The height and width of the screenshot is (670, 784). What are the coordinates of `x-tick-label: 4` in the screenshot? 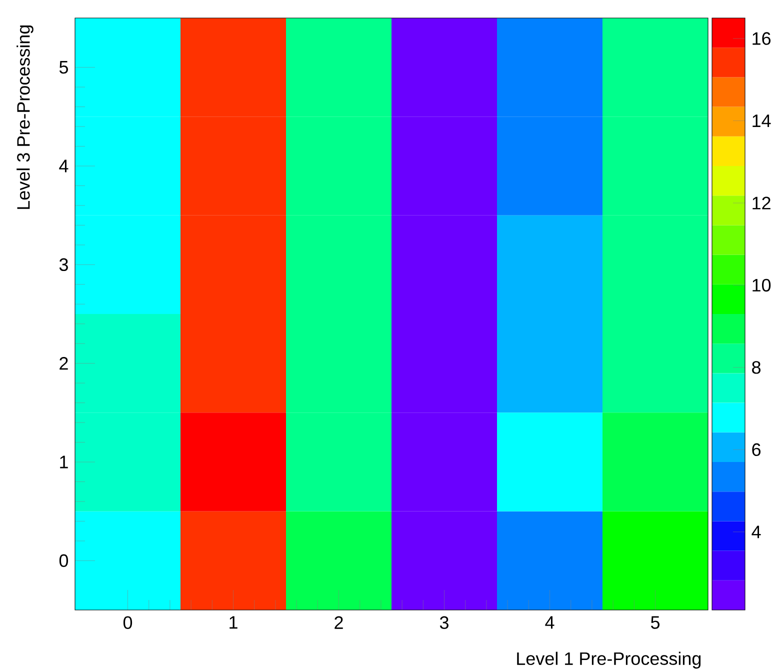 It's located at (549, 622).